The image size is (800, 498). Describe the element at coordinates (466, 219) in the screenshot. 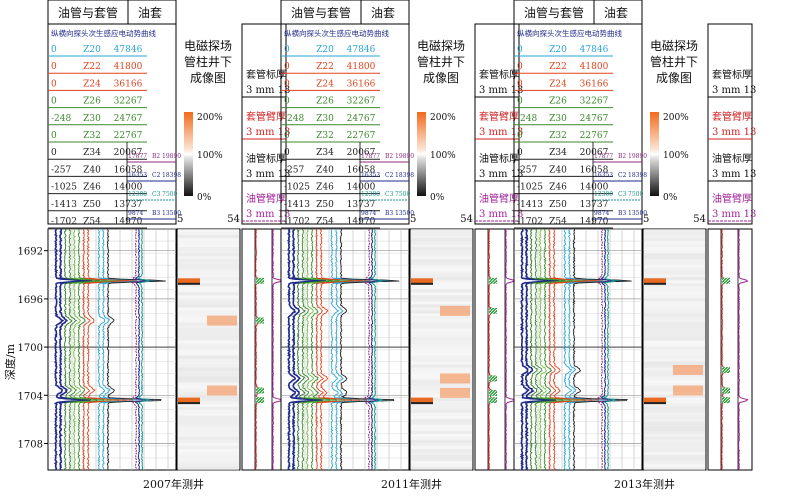

I see `scale-max-label: 54` at that location.